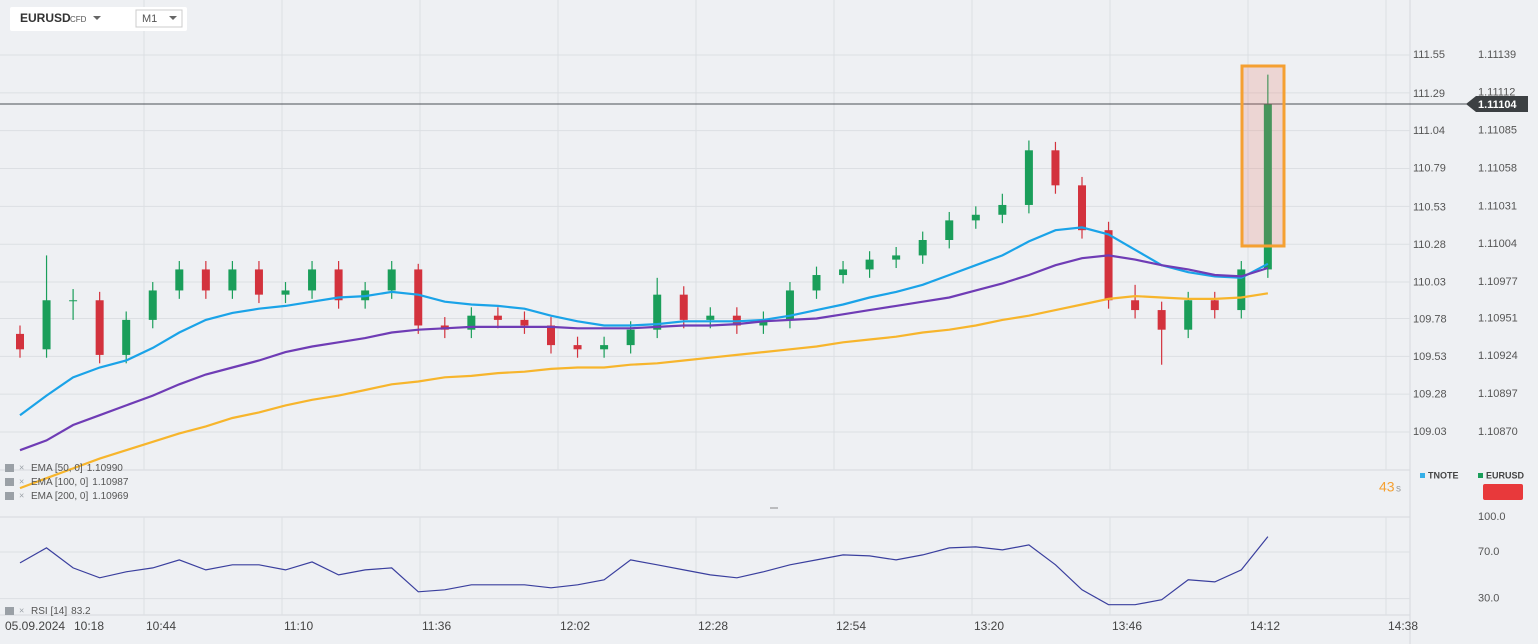 Image resolution: width=1538 pixels, height=644 pixels. Describe the element at coordinates (35, 626) in the screenshot. I see `date-label: 05.09.2024` at that location.